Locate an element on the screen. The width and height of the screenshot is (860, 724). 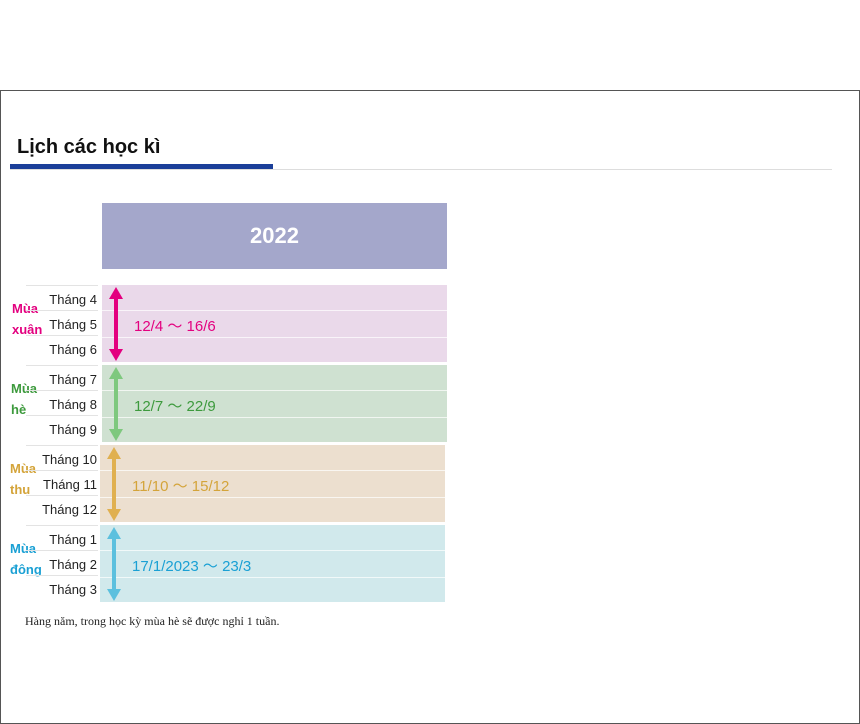
semester-date-range: 11/10 ～ 15/12 is located at coordinates (181, 486).